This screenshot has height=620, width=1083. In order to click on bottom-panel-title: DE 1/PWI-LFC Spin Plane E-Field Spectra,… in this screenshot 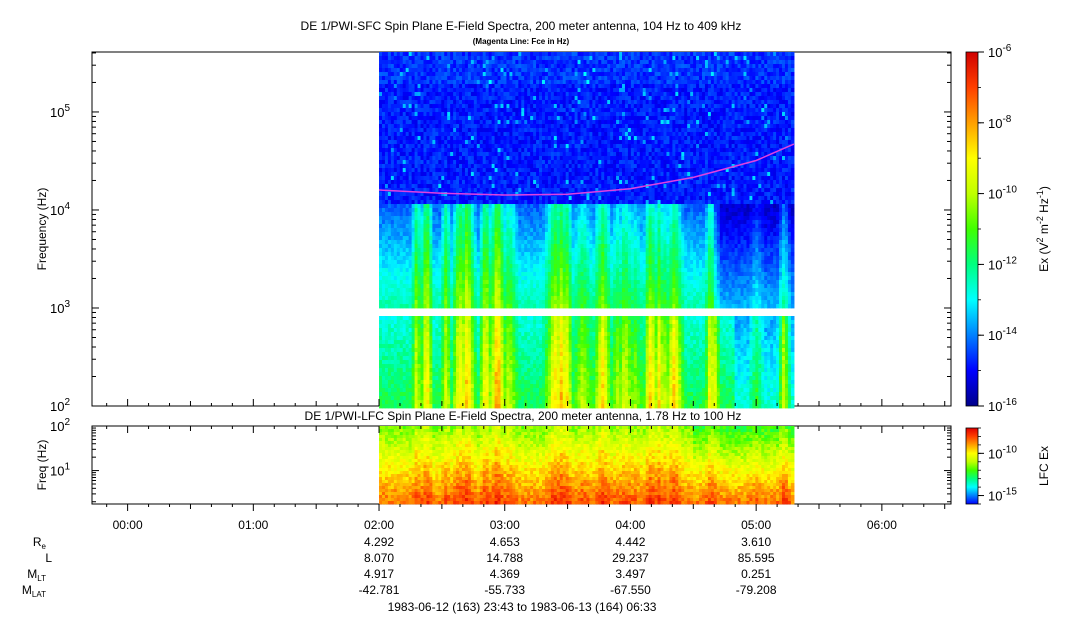, I will do `click(523, 416)`.